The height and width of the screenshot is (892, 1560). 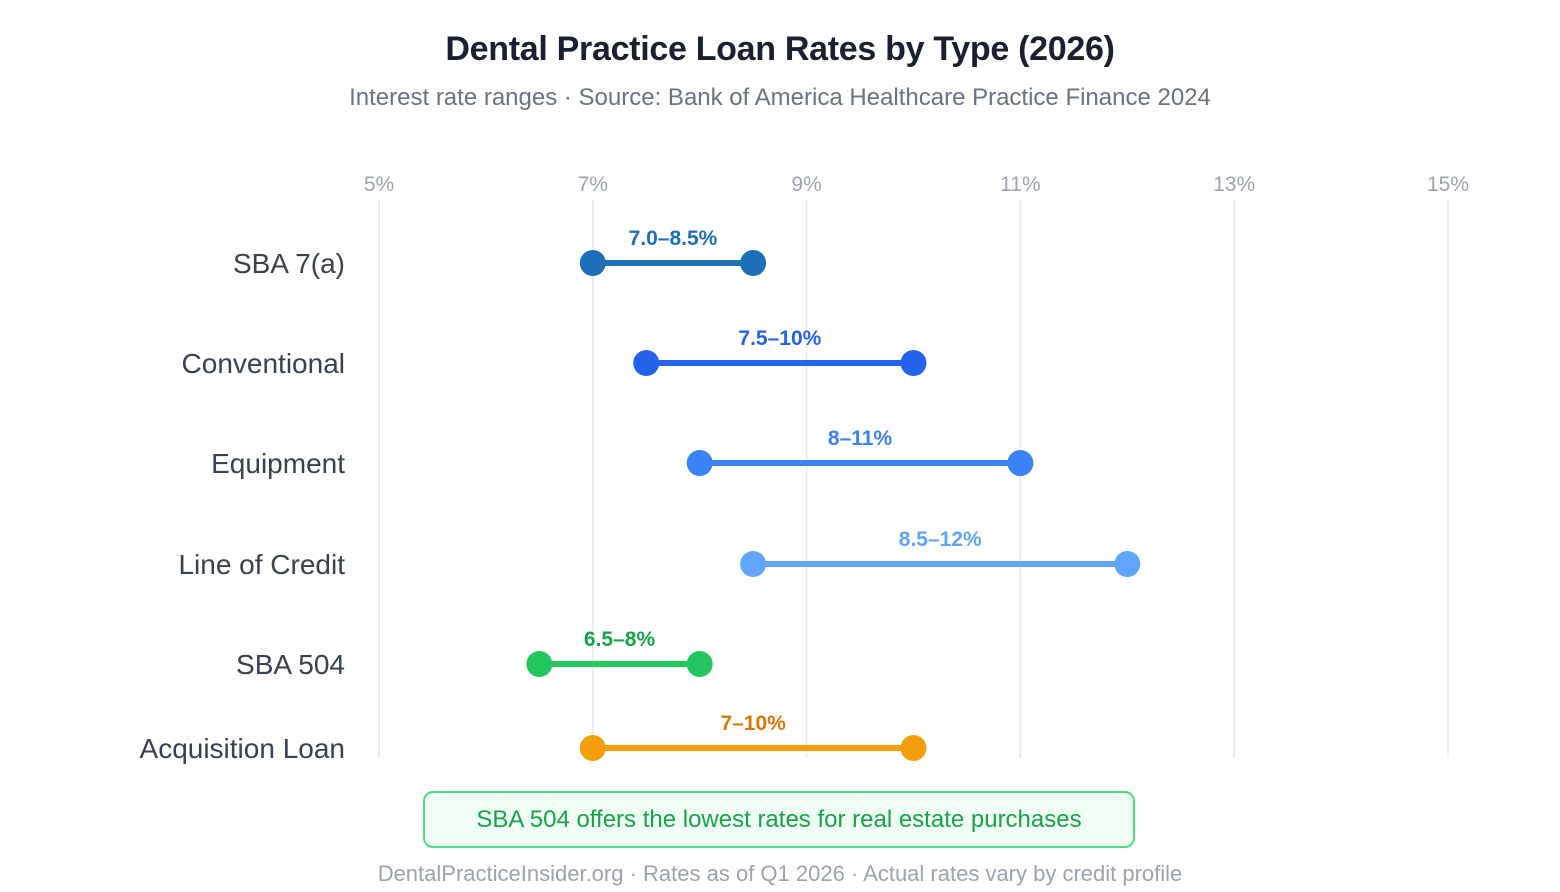 What do you see at coordinates (263, 363) in the screenshot?
I see `category-label: Conventional` at bounding box center [263, 363].